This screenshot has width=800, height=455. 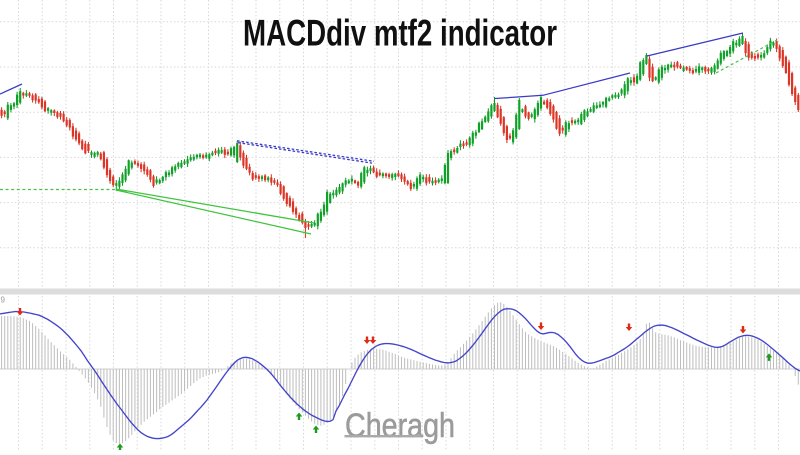 What do you see at coordinates (3, 300) in the screenshot?
I see `svg-text: 9` at bounding box center [3, 300].